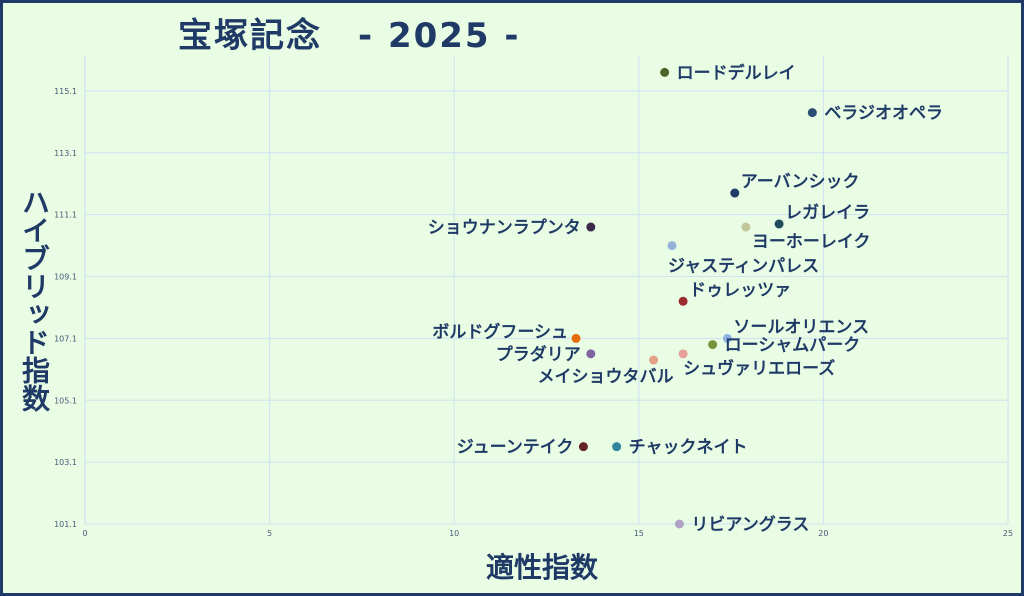 This screenshot has width=1024, height=596. I want to click on y-tick-label: 105.1, so click(65, 400).